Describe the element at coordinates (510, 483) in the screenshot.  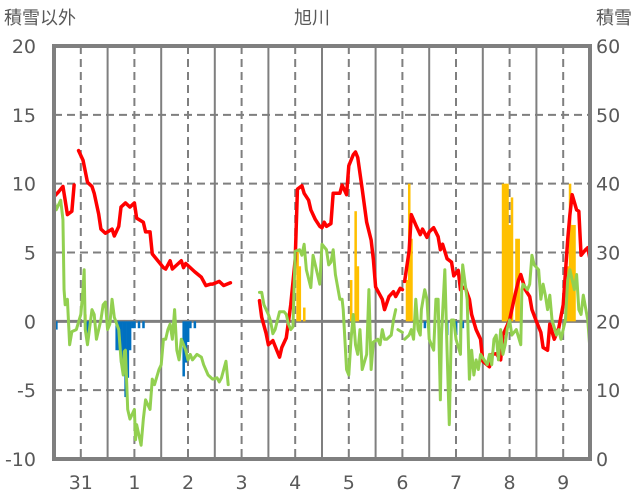
I see `x-tick-label: 8` at that location.